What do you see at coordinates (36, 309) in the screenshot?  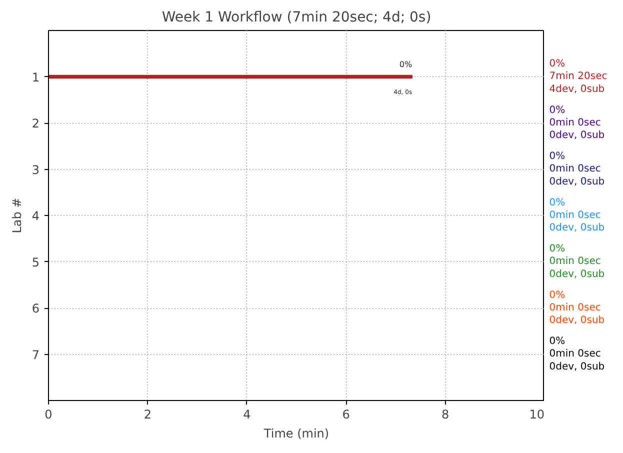 I see `y-tick-label: 6` at bounding box center [36, 309].